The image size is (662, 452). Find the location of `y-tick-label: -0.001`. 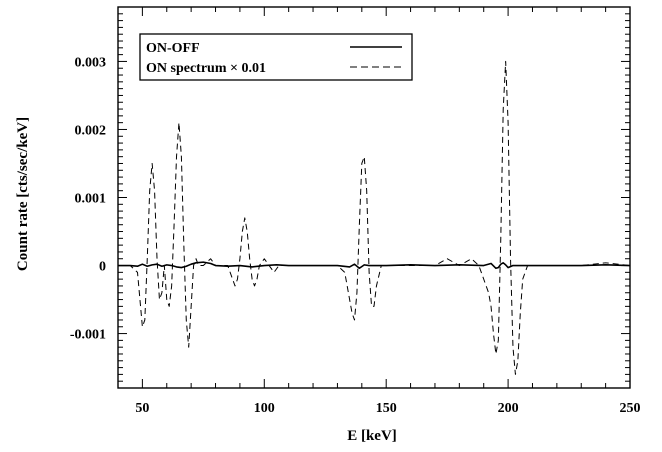

y-tick-label: -0.001 is located at coordinates (88, 335).